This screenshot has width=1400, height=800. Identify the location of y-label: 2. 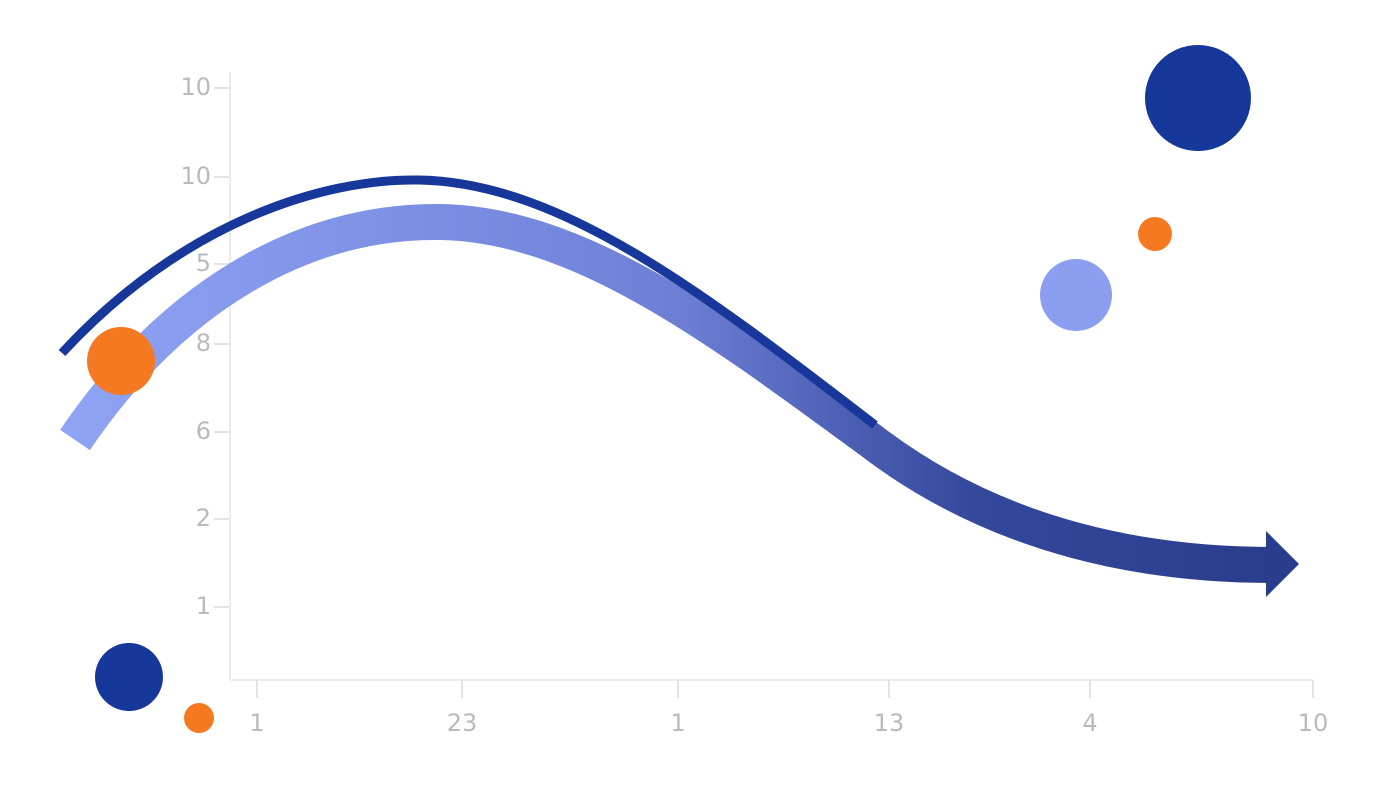
(203, 518).